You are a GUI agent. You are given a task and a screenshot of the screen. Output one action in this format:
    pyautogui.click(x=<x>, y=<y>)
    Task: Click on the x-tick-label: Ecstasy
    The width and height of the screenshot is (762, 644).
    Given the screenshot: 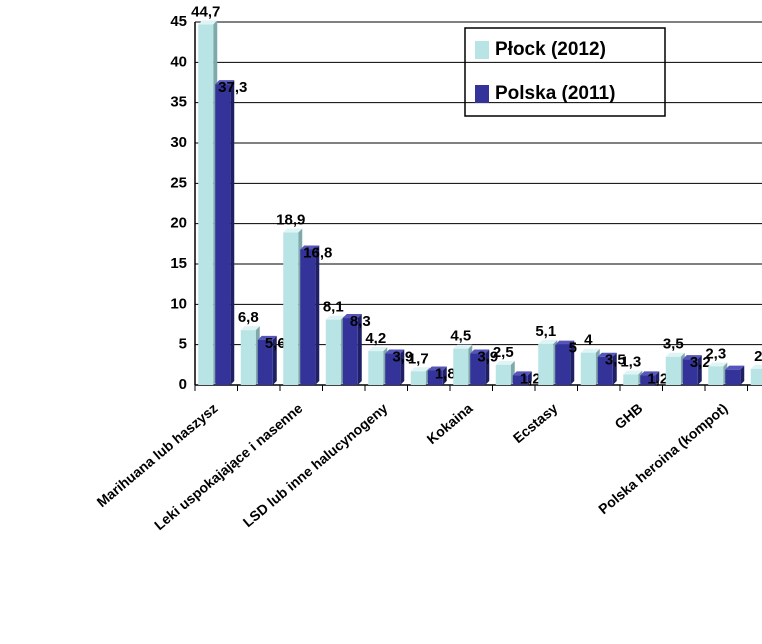 What is the action you would take?
    pyautogui.click(x=535, y=423)
    